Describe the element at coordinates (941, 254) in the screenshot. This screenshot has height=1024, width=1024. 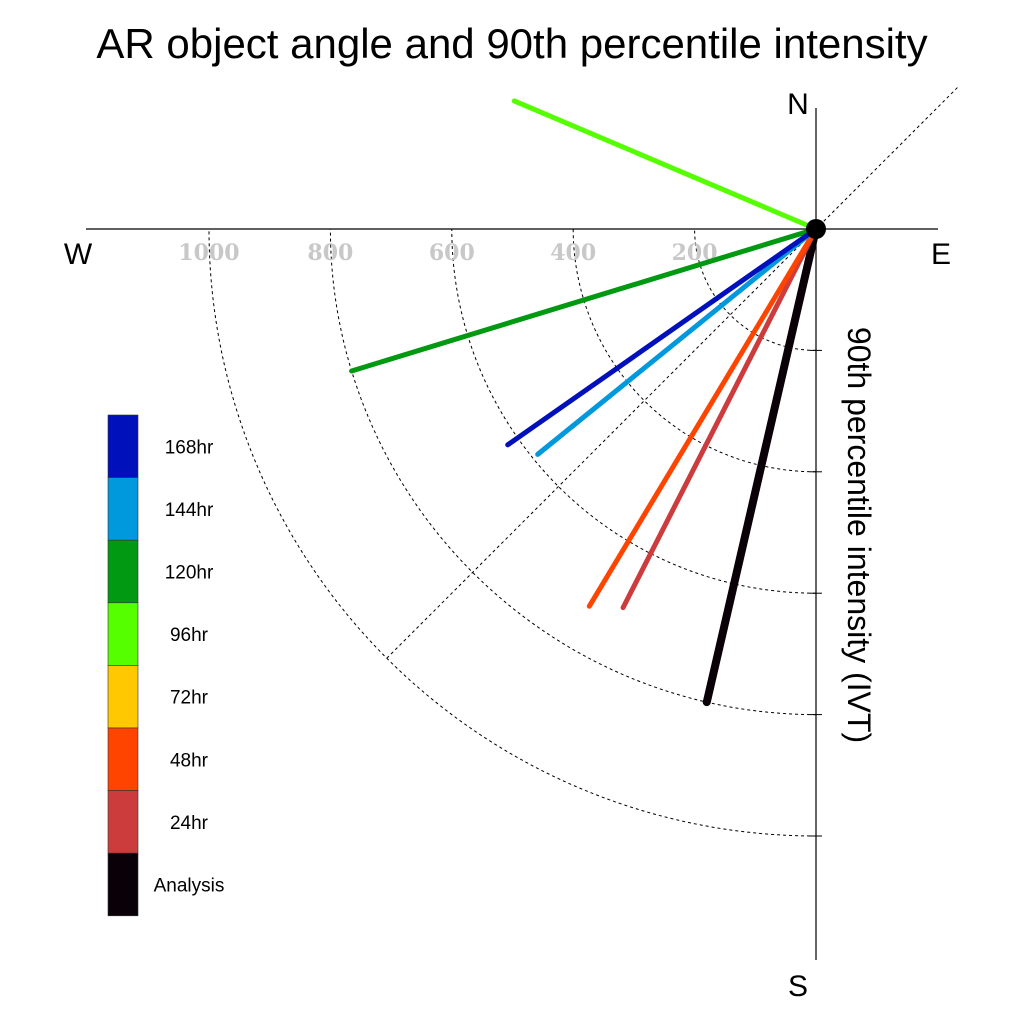
I see `compass-east: E` at that location.